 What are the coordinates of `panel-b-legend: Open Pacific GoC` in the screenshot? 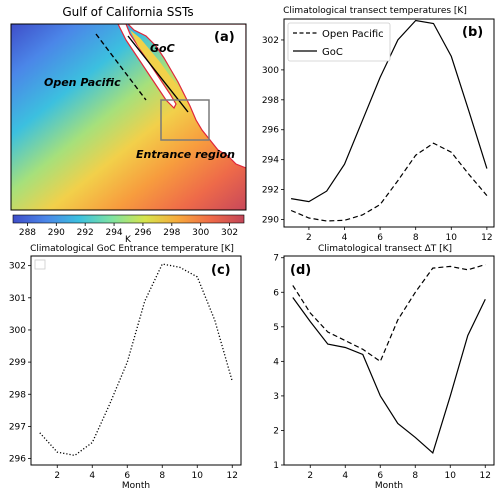 It's located at (339, 42).